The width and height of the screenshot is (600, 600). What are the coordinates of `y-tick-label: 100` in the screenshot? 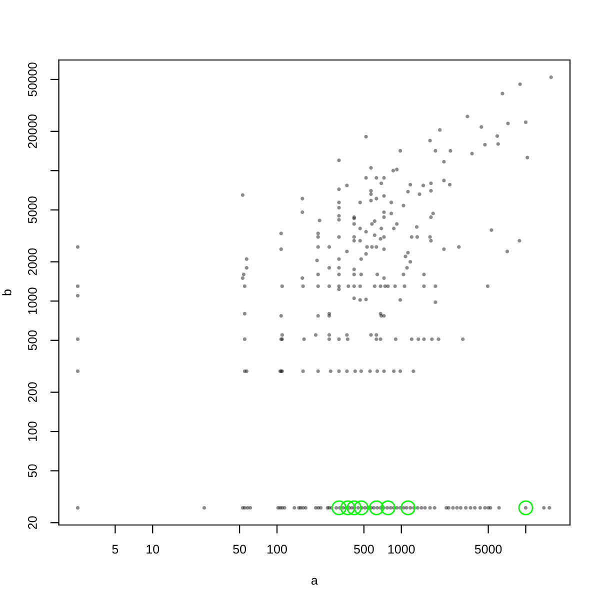 It's located at (32, 431).